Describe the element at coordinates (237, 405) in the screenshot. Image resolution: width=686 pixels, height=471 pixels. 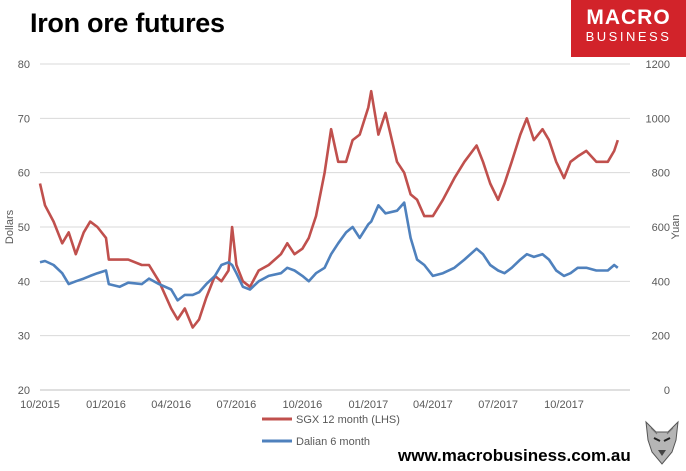
I see `x-tick-label: 07/2016` at that location.